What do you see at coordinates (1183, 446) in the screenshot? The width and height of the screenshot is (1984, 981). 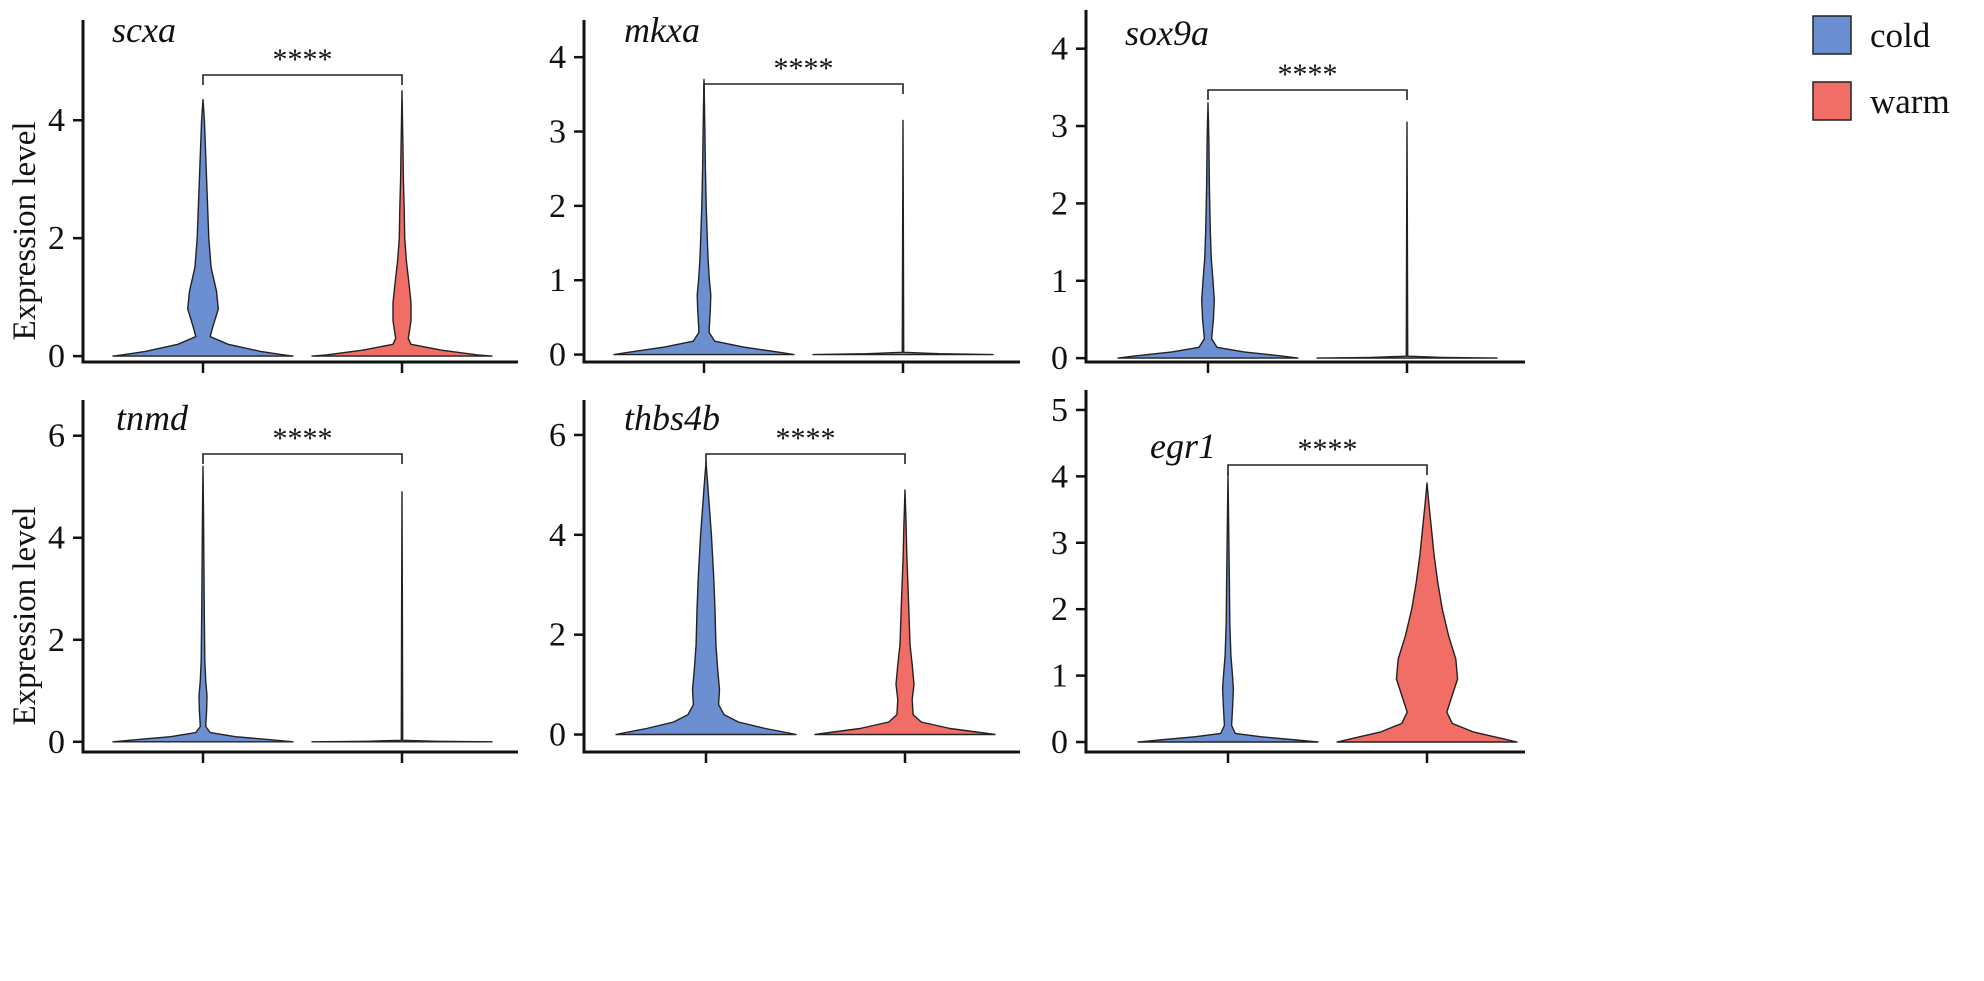 I see `gene-title: egr1` at bounding box center [1183, 446].